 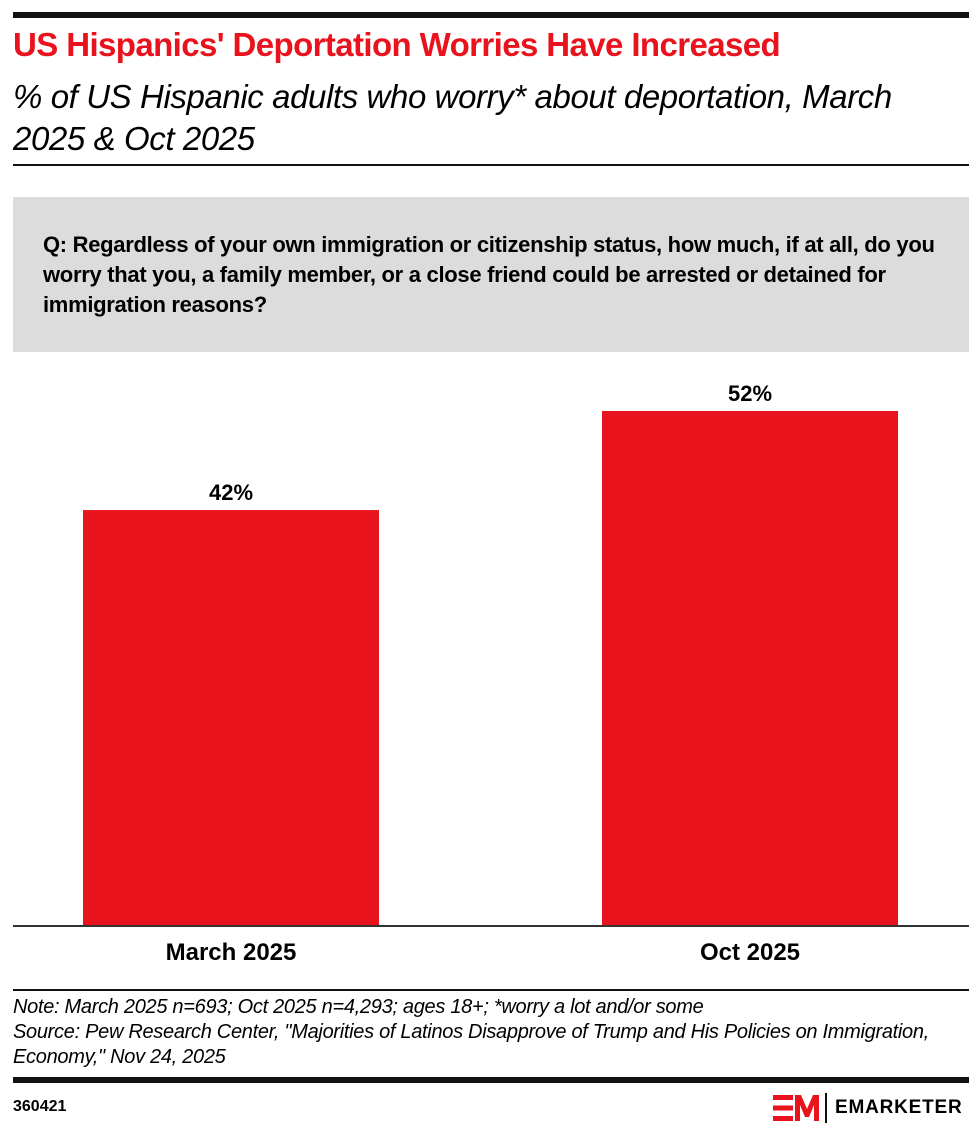 What do you see at coordinates (750, 393) in the screenshot?
I see `data-label: 52%` at bounding box center [750, 393].